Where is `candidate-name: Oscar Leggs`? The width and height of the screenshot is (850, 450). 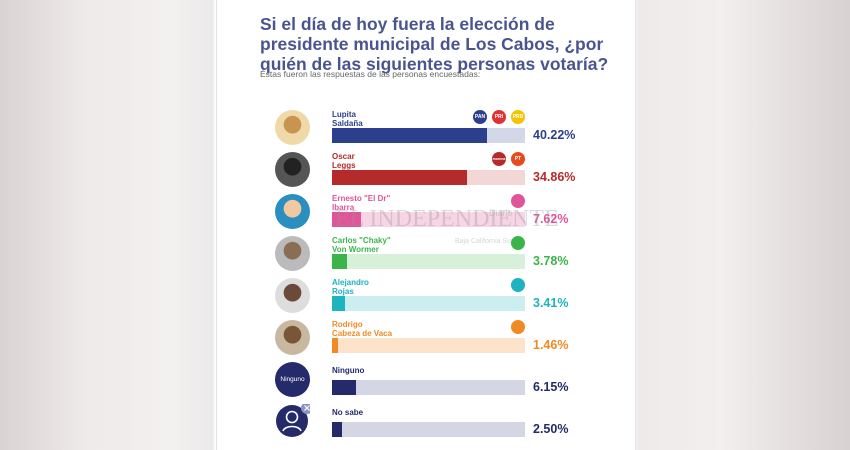
candidate-name: Oscar Leggs is located at coordinates (344, 161).